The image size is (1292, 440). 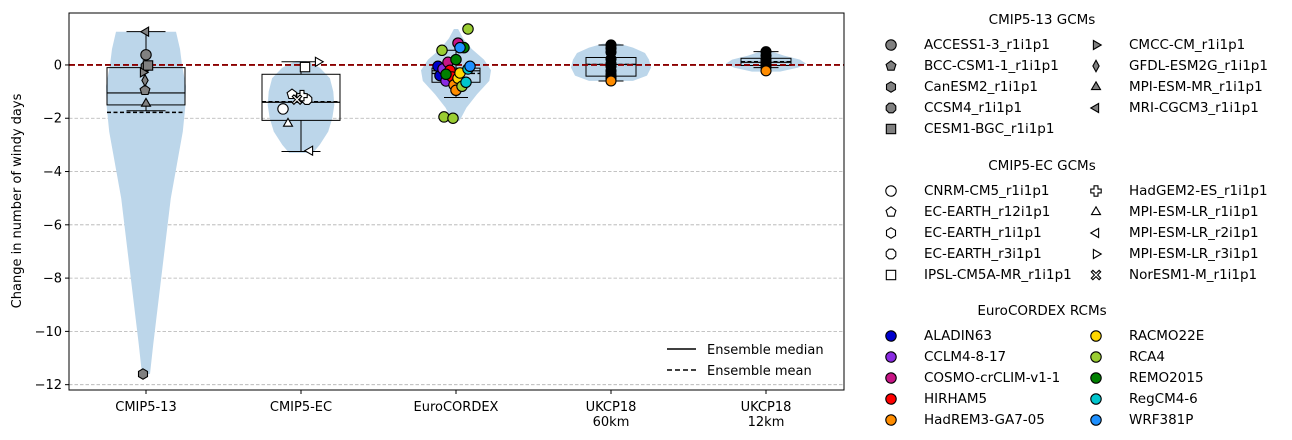 I want to click on y-tick-label: −10, so click(x=48, y=332).